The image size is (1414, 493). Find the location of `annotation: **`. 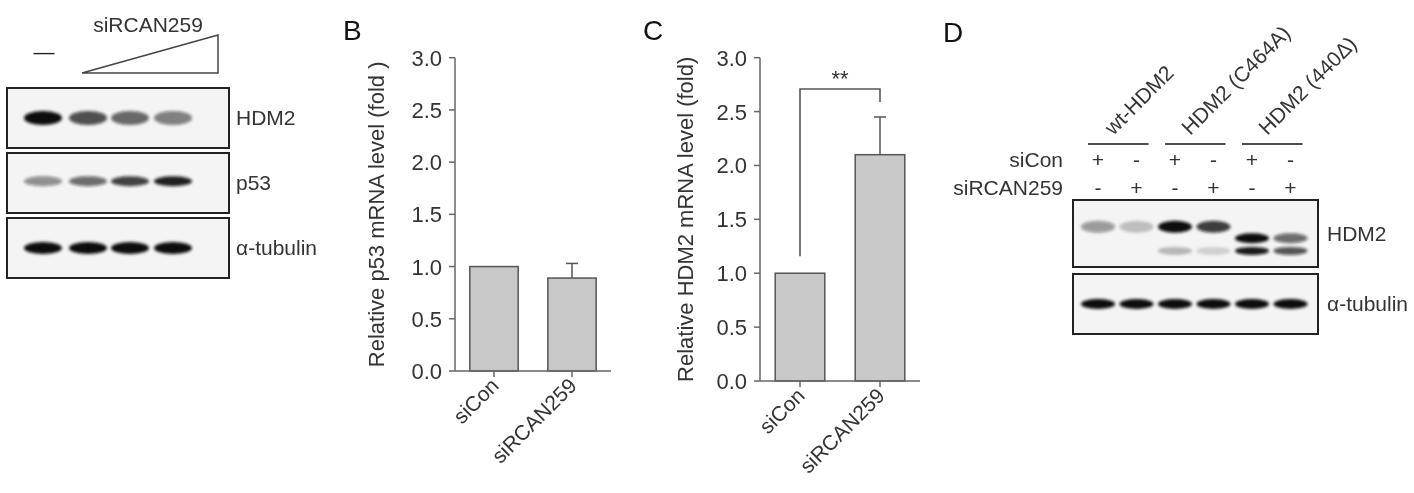

annotation: ** is located at coordinates (840, 78).